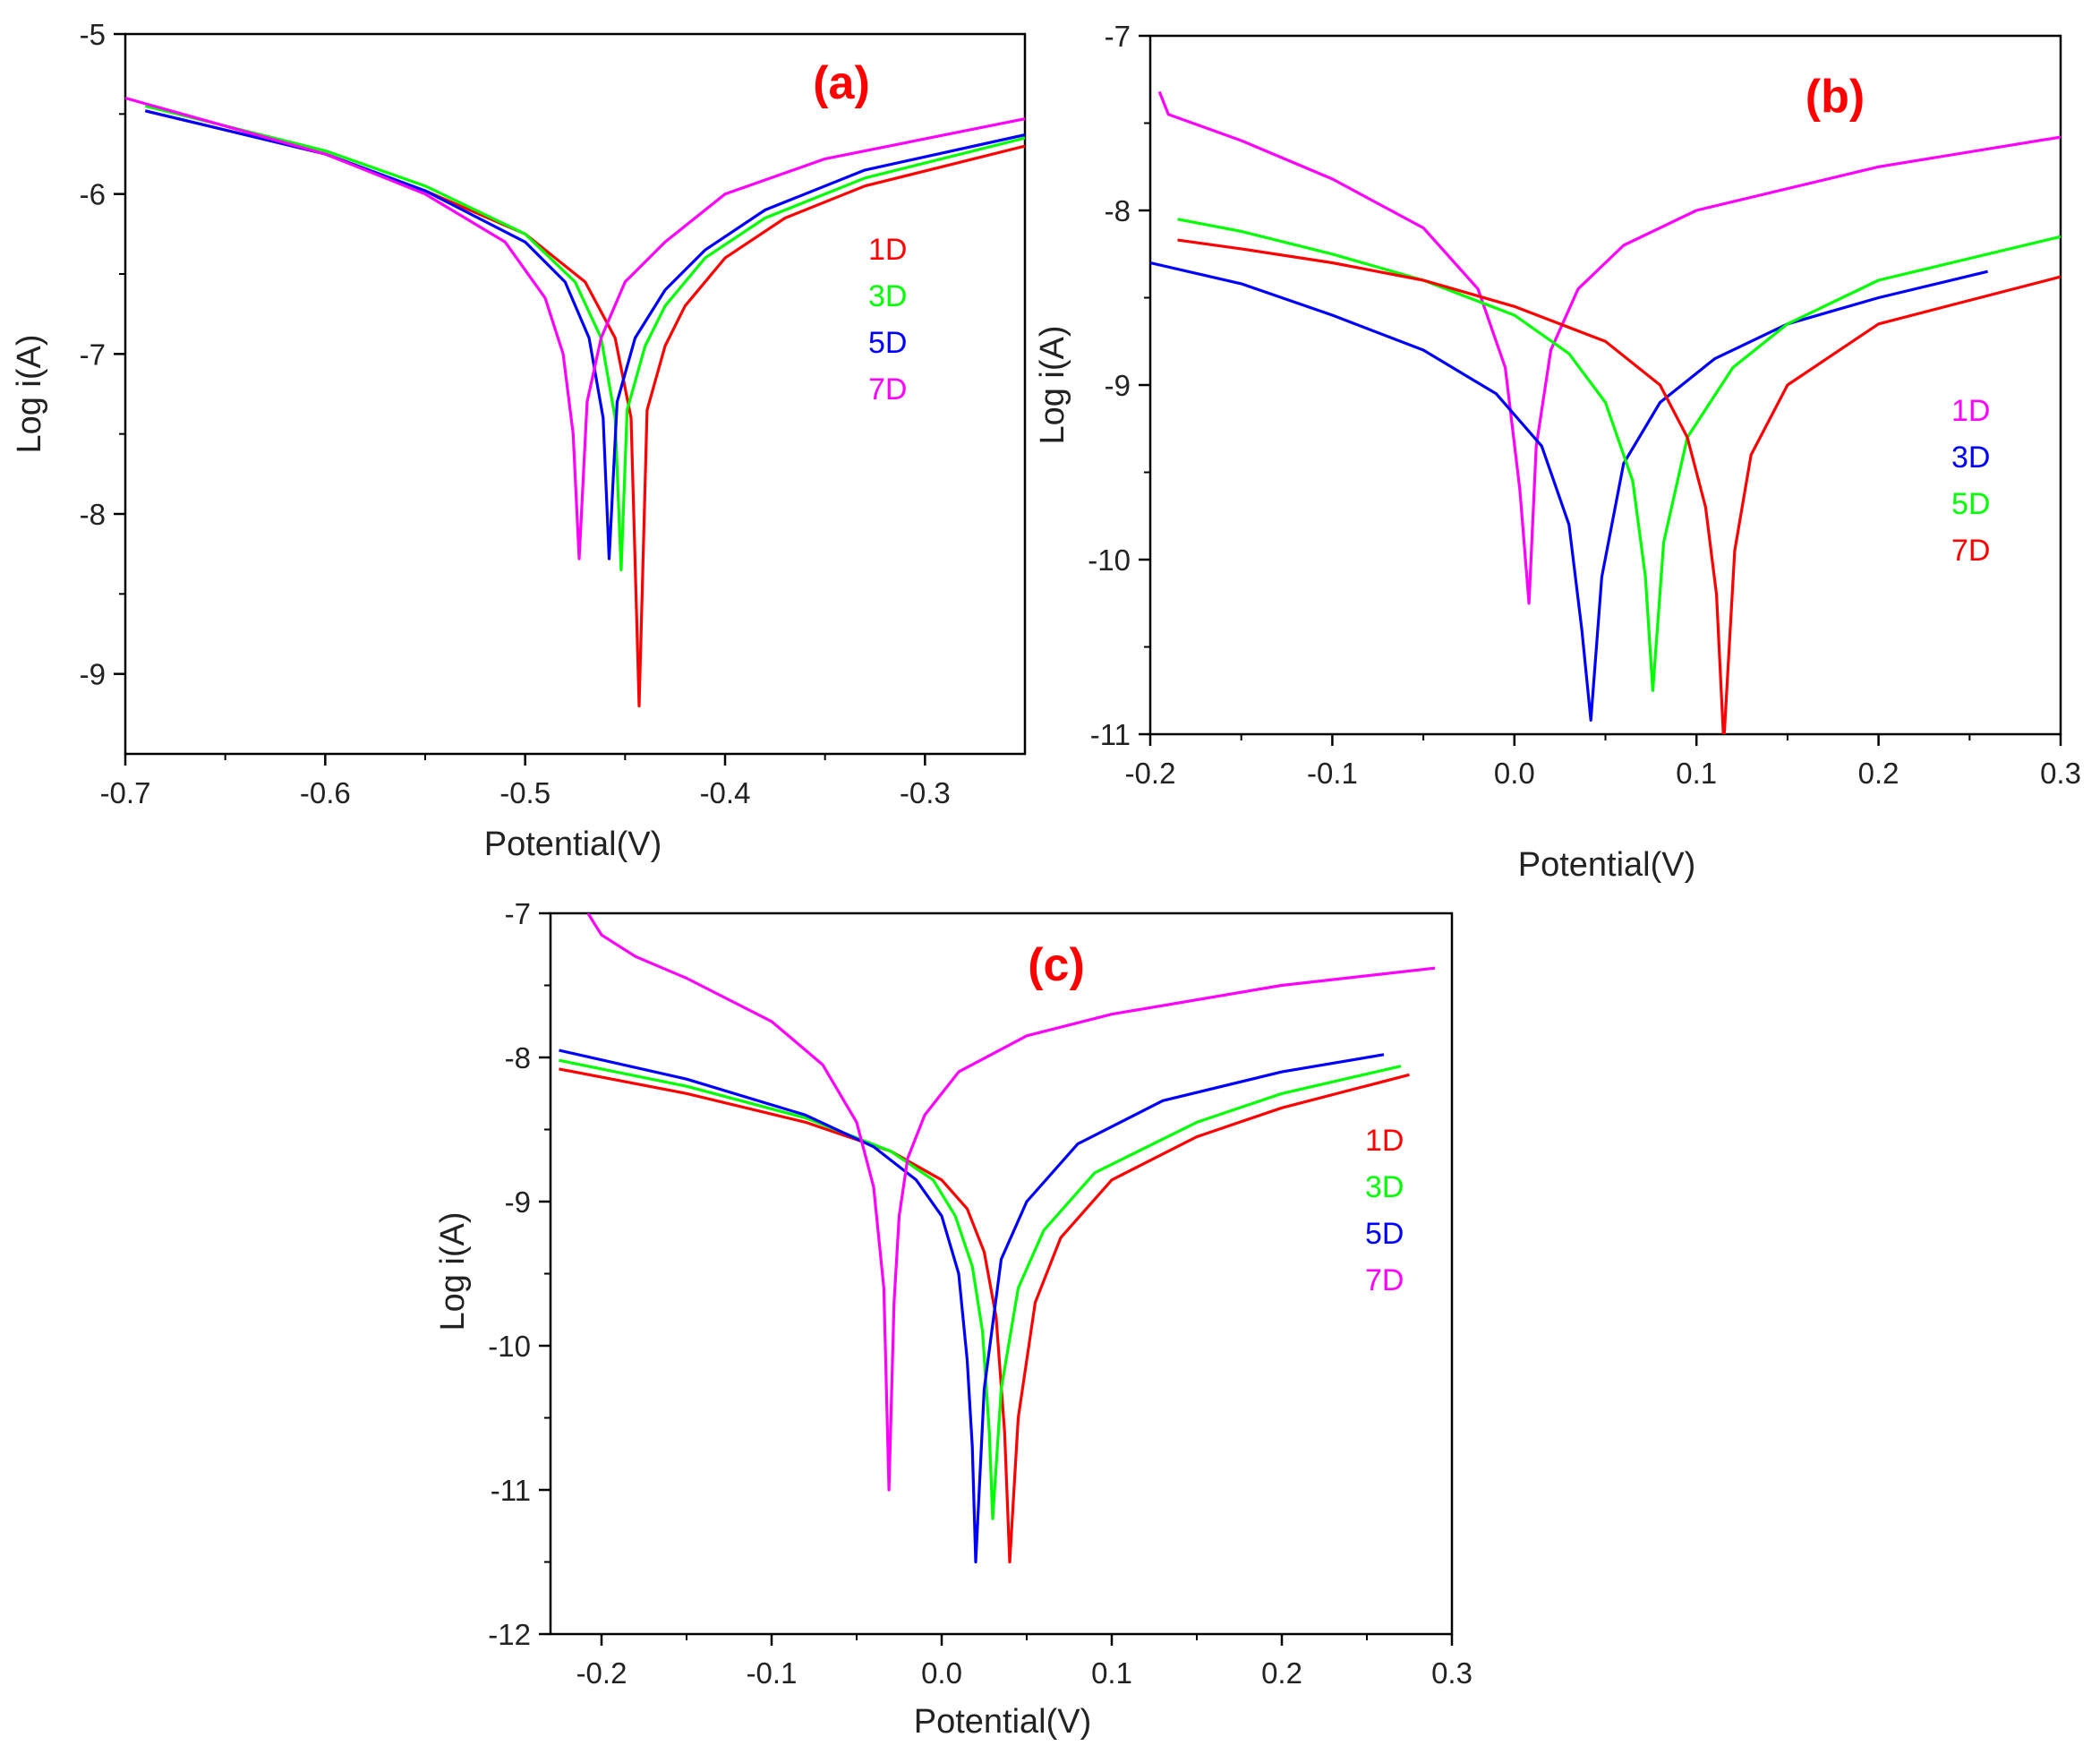 Image resolution: width=2100 pixels, height=1763 pixels. Describe the element at coordinates (925, 792) in the screenshot. I see `x-tick-label: -0.3` at that location.